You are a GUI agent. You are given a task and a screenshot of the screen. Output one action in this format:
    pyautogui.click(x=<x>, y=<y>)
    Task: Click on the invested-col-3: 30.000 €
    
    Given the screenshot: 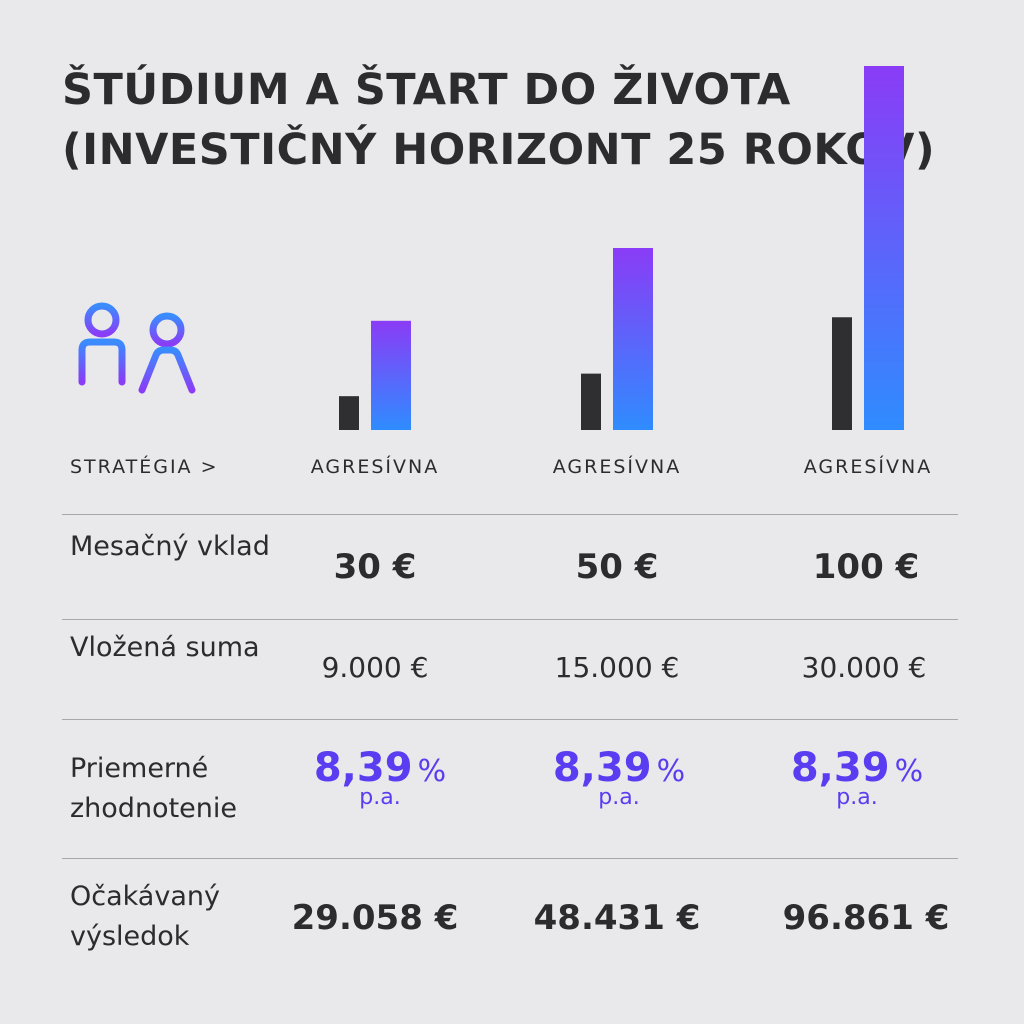 What is the action you would take?
    pyautogui.click(x=864, y=667)
    